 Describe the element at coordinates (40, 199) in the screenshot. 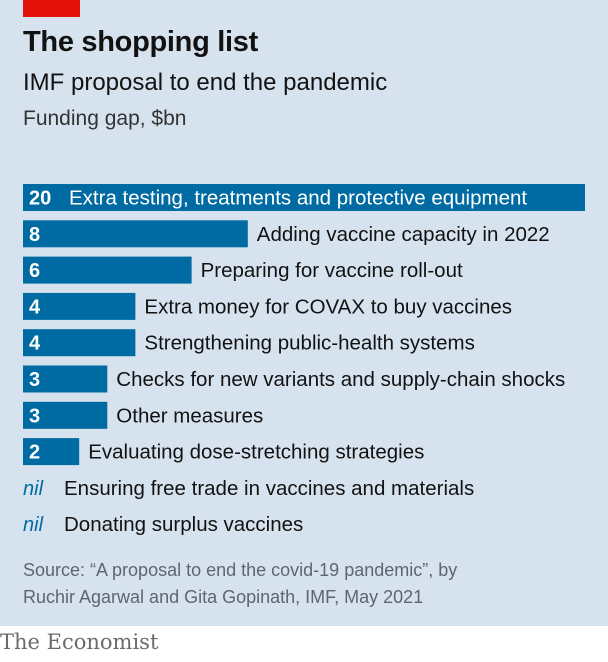

I see `bar-value-label: 20` at that location.